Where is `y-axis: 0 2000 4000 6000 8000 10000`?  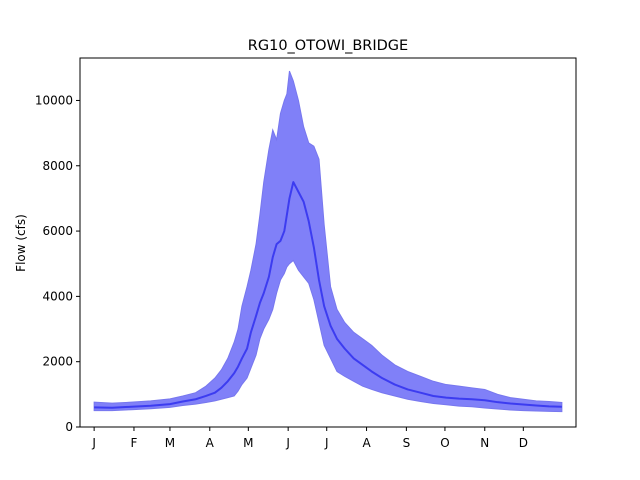
y-axis: 0 2000 4000 6000 8000 10000 is located at coordinates (57, 263).